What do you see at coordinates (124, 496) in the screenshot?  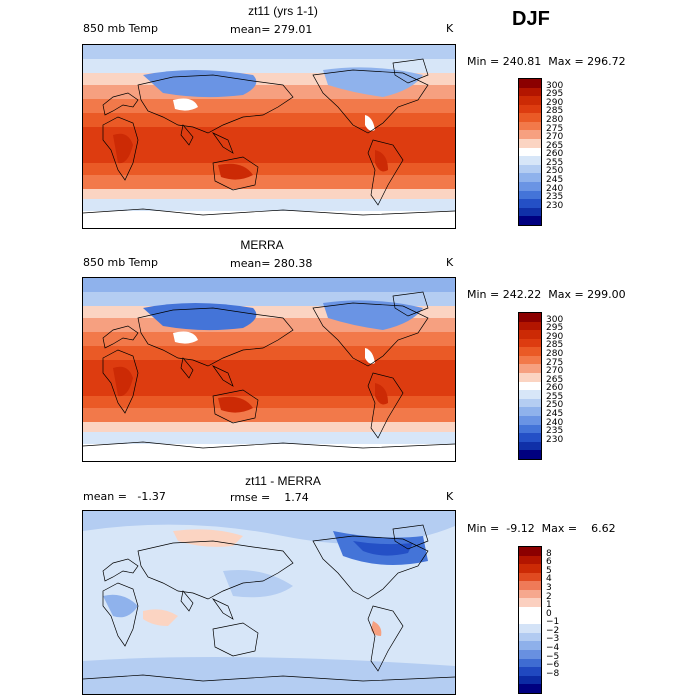 I see `panel3-mean-label: mean = -1.37` at bounding box center [124, 496].